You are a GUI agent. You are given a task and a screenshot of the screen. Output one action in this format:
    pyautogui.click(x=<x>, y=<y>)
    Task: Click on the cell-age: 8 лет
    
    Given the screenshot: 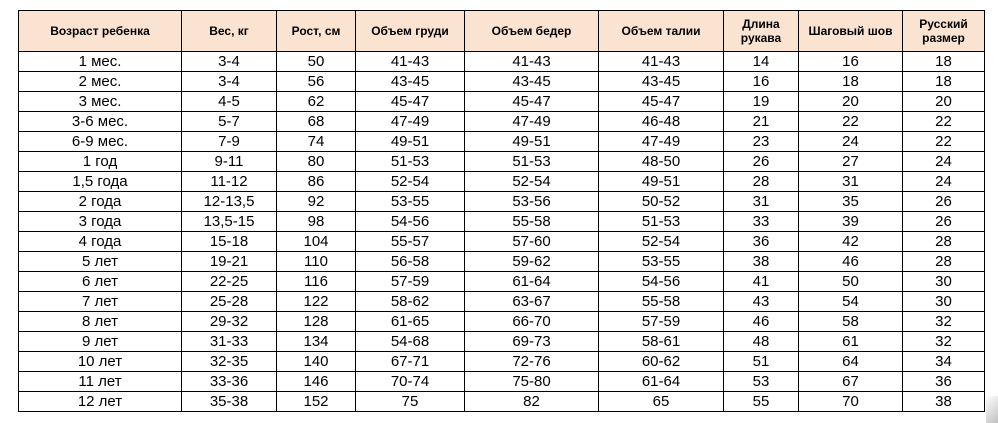 What is the action you would take?
    pyautogui.click(x=100, y=321)
    